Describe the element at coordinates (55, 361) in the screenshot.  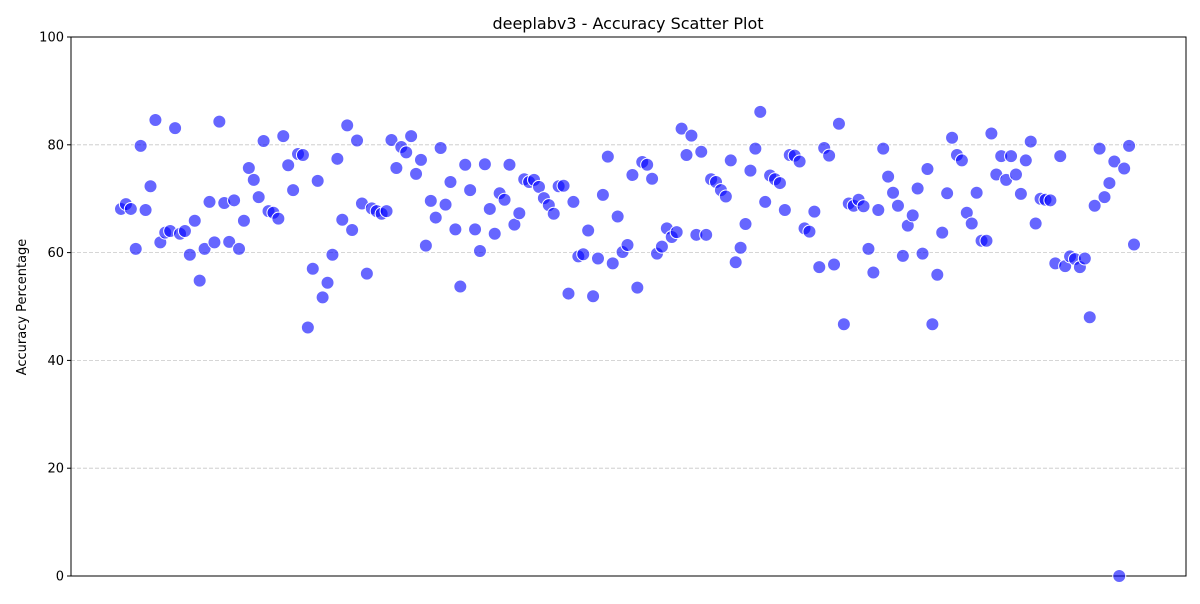
I see `y-tick-label: 40` at that location.